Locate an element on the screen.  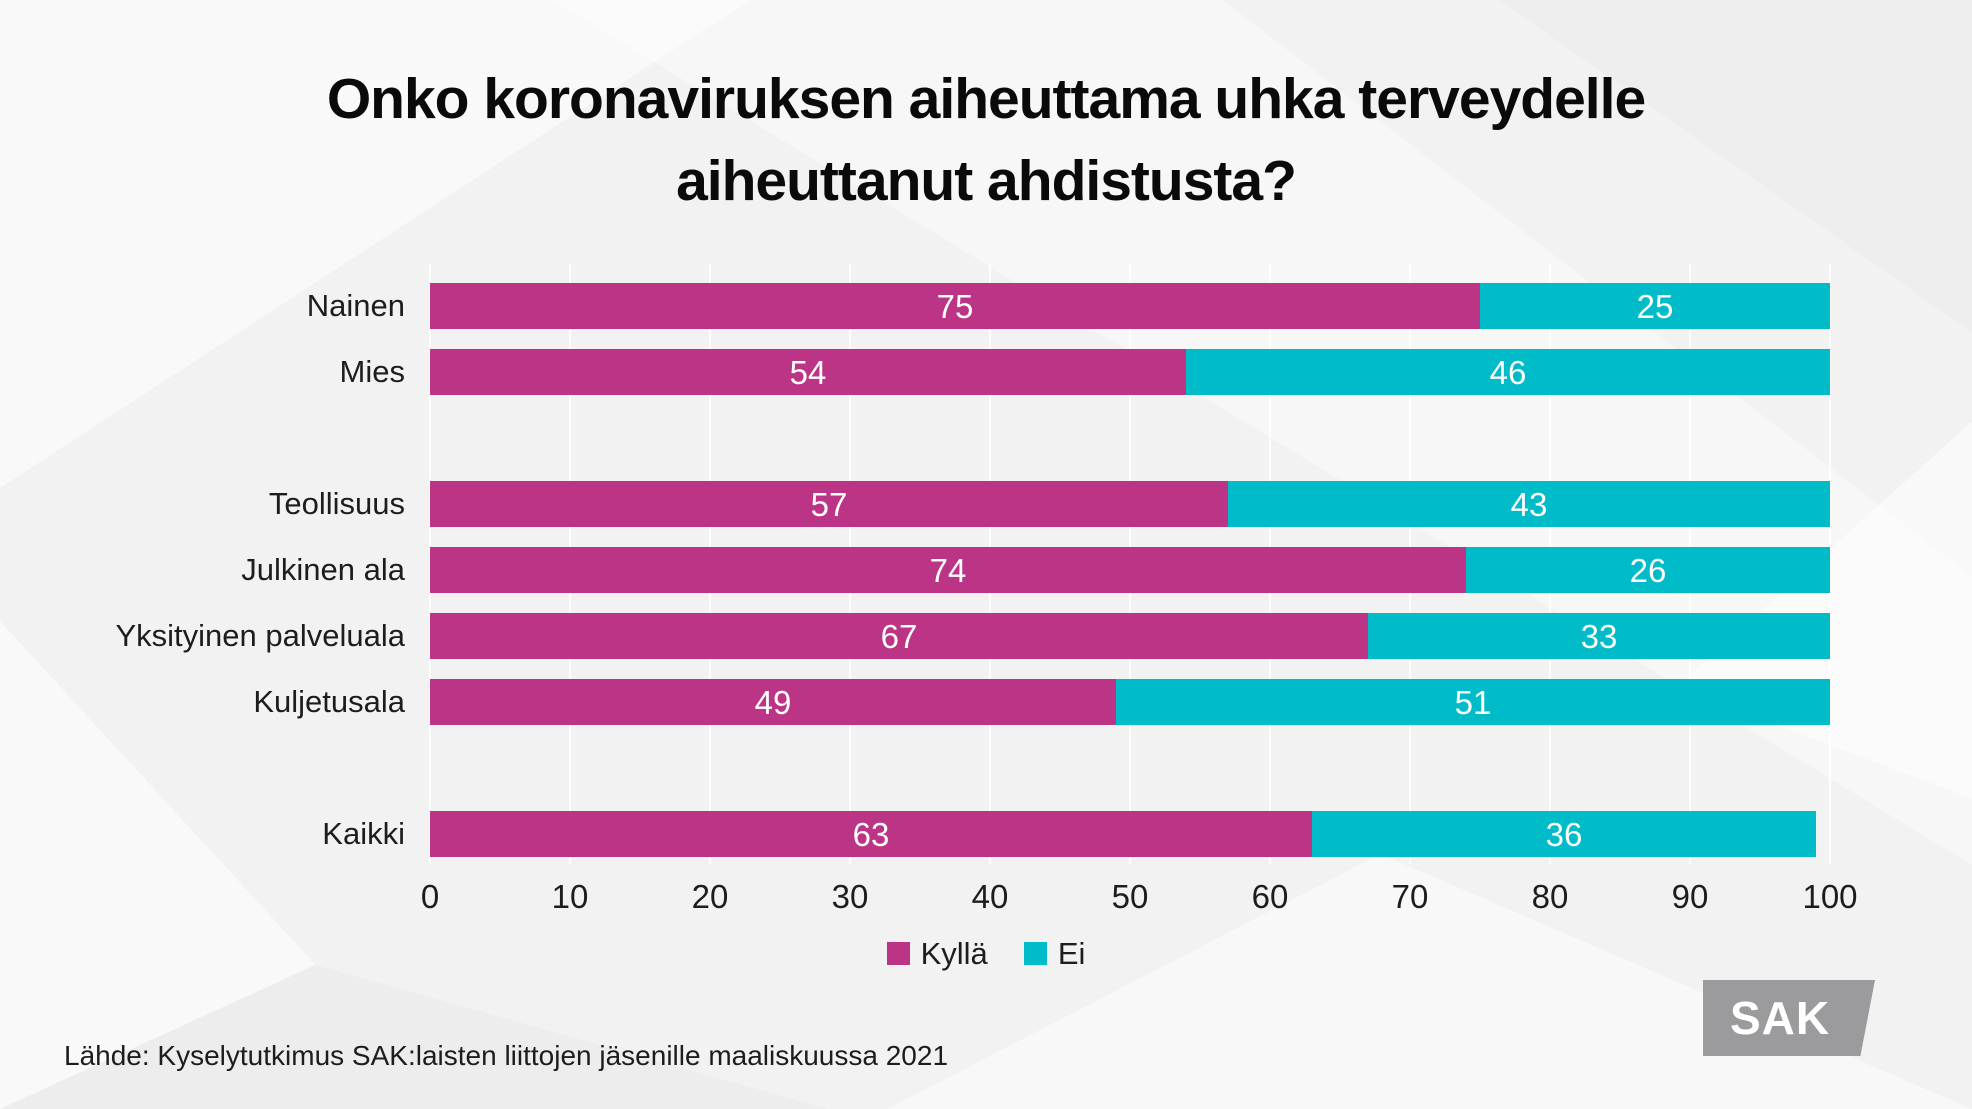
x-tick-label: 90 is located at coordinates (1690, 896).